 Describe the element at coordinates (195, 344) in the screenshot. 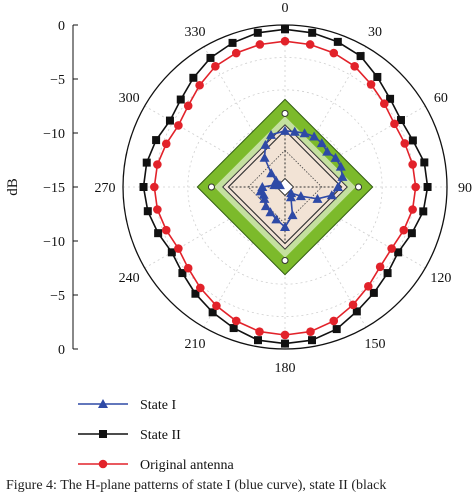

I see `angle-tick-label: 210` at that location.